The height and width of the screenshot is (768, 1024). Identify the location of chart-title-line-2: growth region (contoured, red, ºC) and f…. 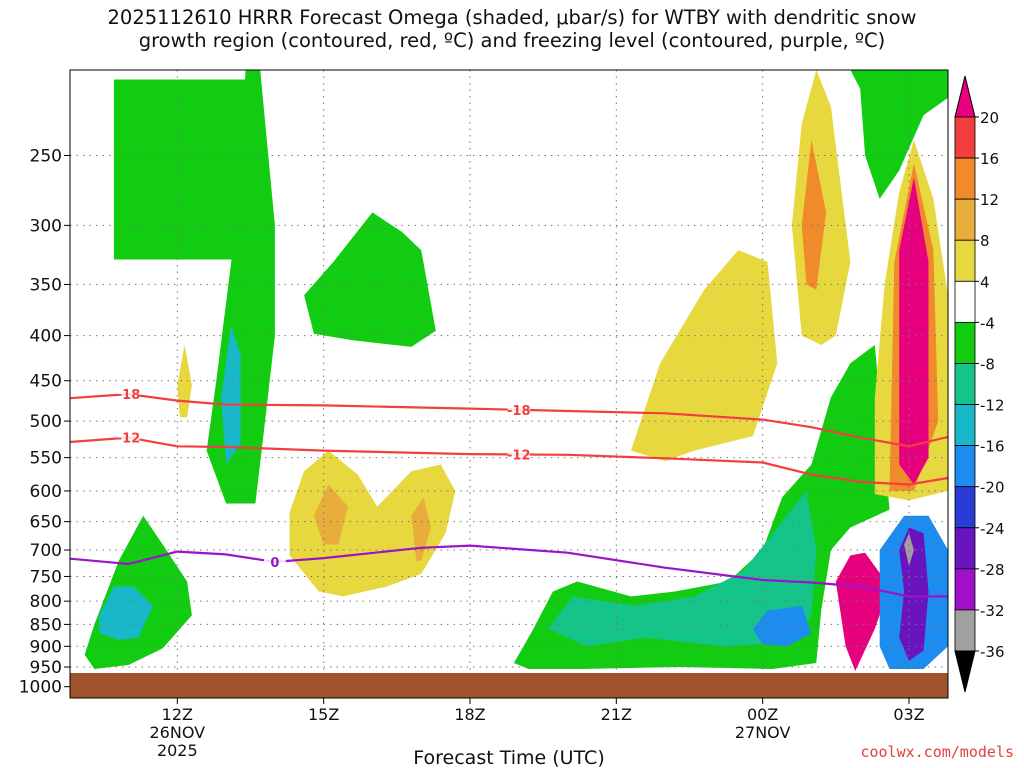
(512, 40).